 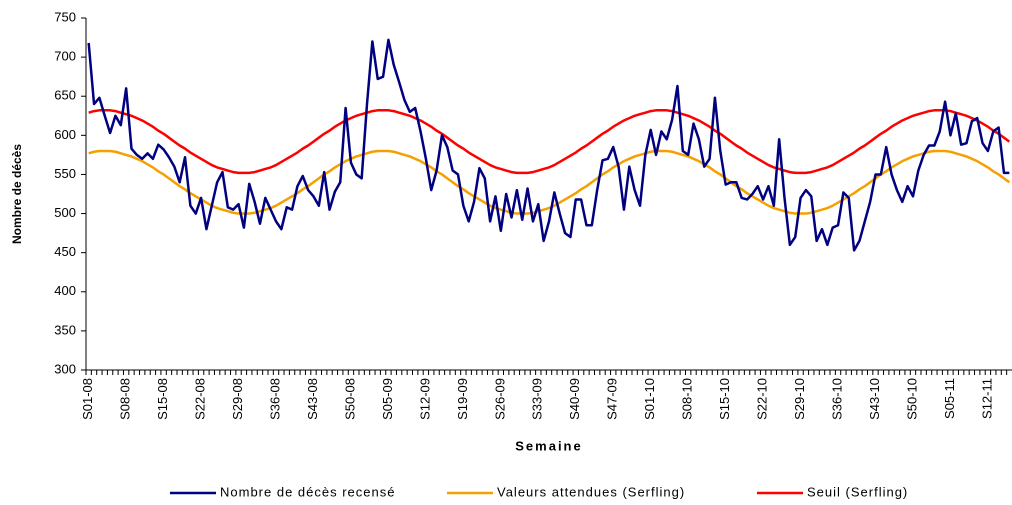 I want to click on y-tick-label: 600, so click(x=65, y=134).